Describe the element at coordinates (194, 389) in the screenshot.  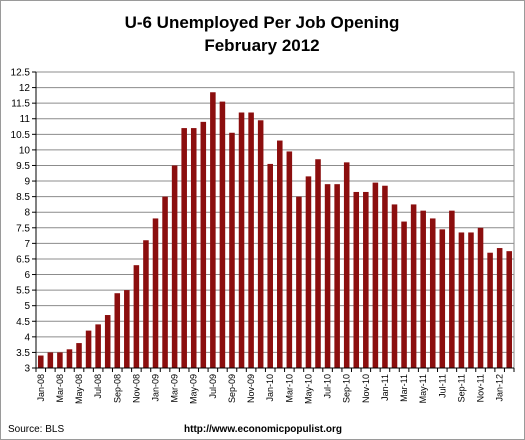
I see `x-tick-label-8: May-09` at that location.